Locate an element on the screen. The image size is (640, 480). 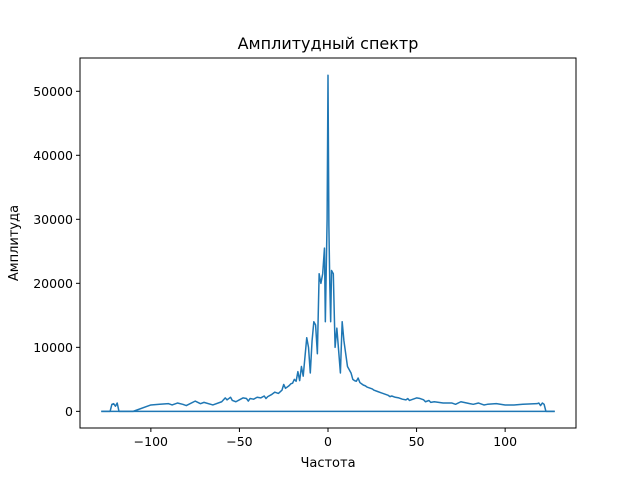
y-tick-label: 10000 is located at coordinates (53, 347).